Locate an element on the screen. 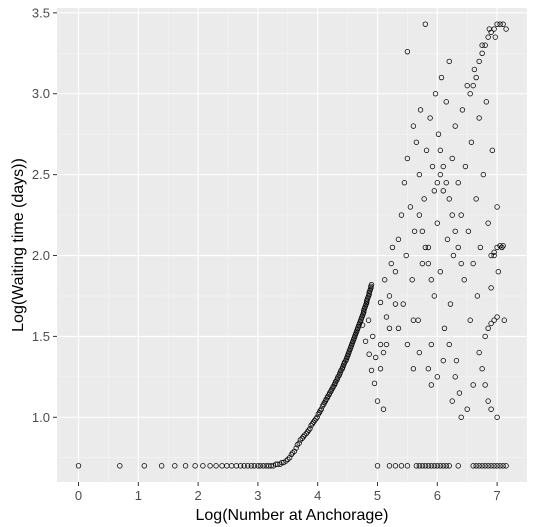  x-tick-label: 7 is located at coordinates (496, 495).